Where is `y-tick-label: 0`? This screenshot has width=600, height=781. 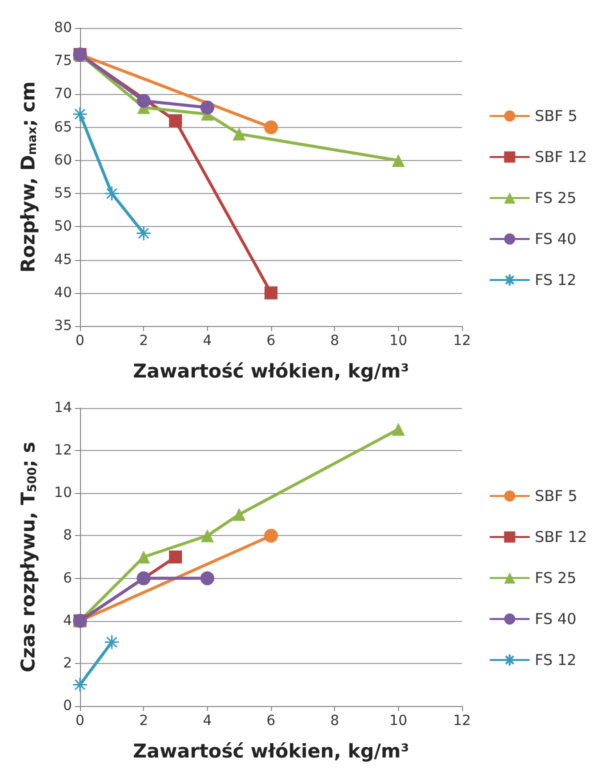 y-tick-label: 0 is located at coordinates (67, 706).